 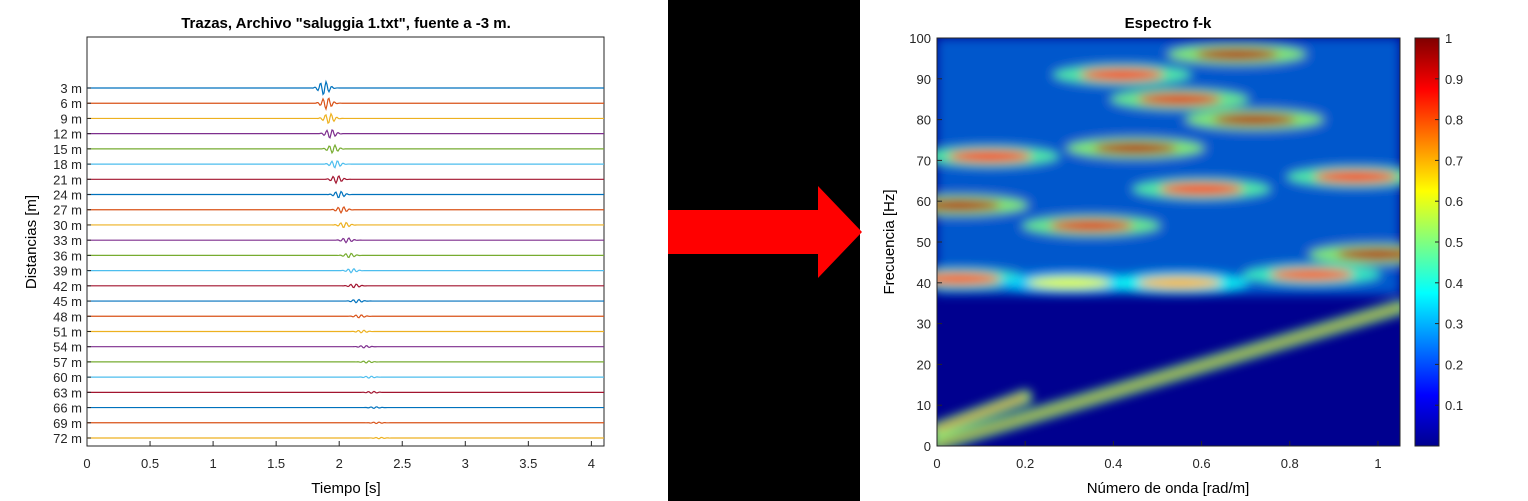 What do you see at coordinates (1449, 222) in the screenshot?
I see `fk-colorbar-tick-labels: 0.1 0.2 0.3 0.4 0.5 0.6 0.7 0.8 0.9 1` at bounding box center [1449, 222].